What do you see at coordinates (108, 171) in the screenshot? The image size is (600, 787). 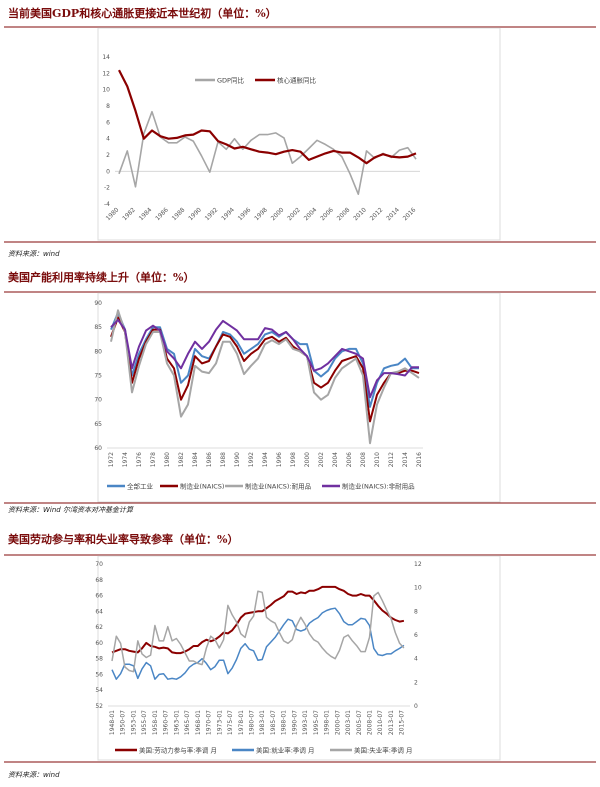 I see `y-tick-label: 0` at bounding box center [108, 171].